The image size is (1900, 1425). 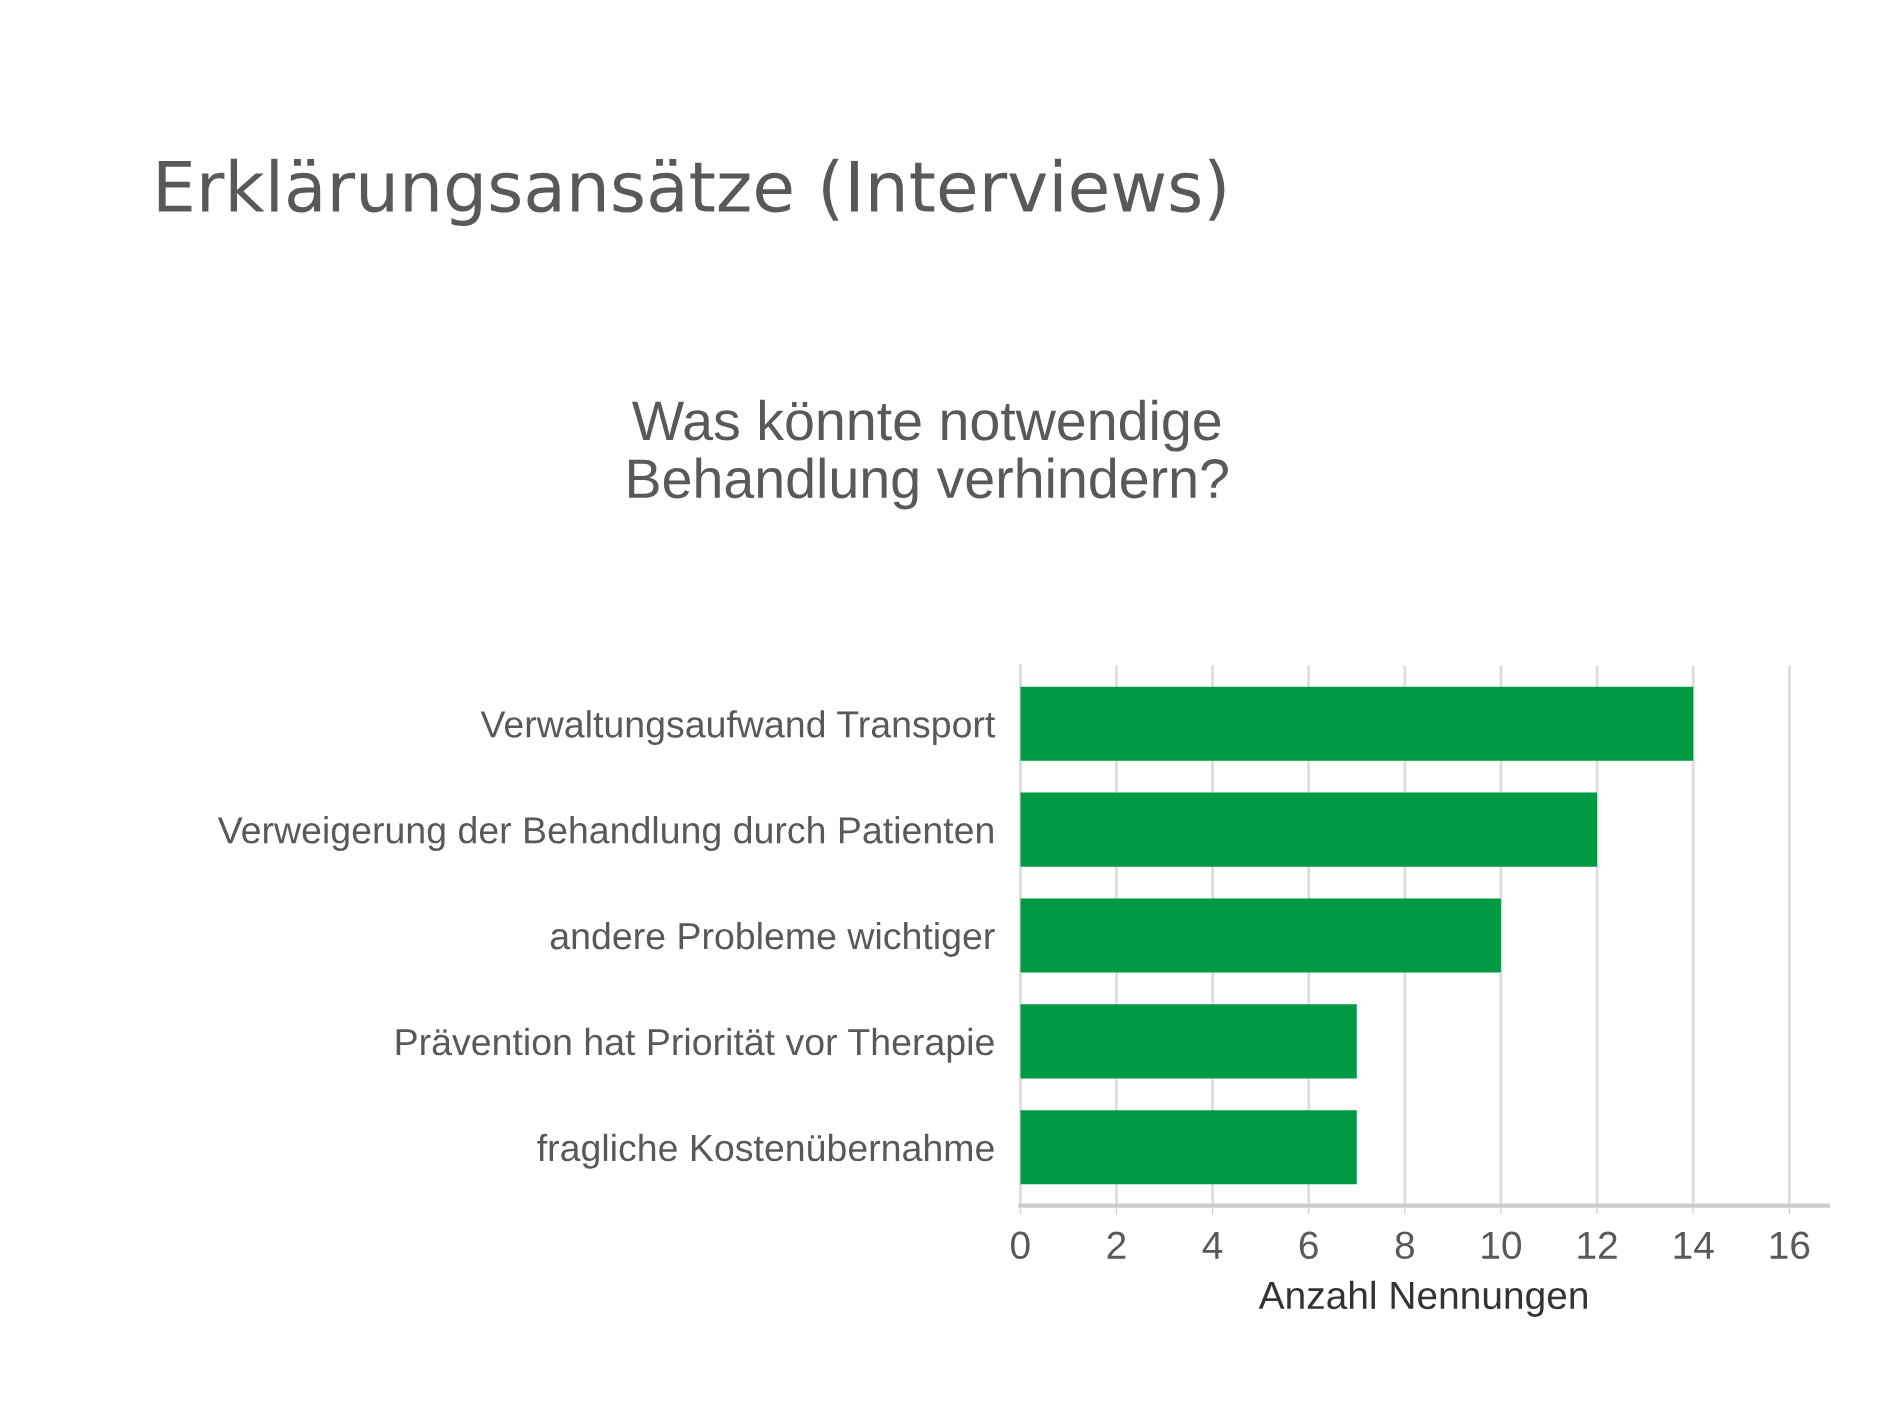 I want to click on x-tick-label: 10, so click(x=1502, y=1245).